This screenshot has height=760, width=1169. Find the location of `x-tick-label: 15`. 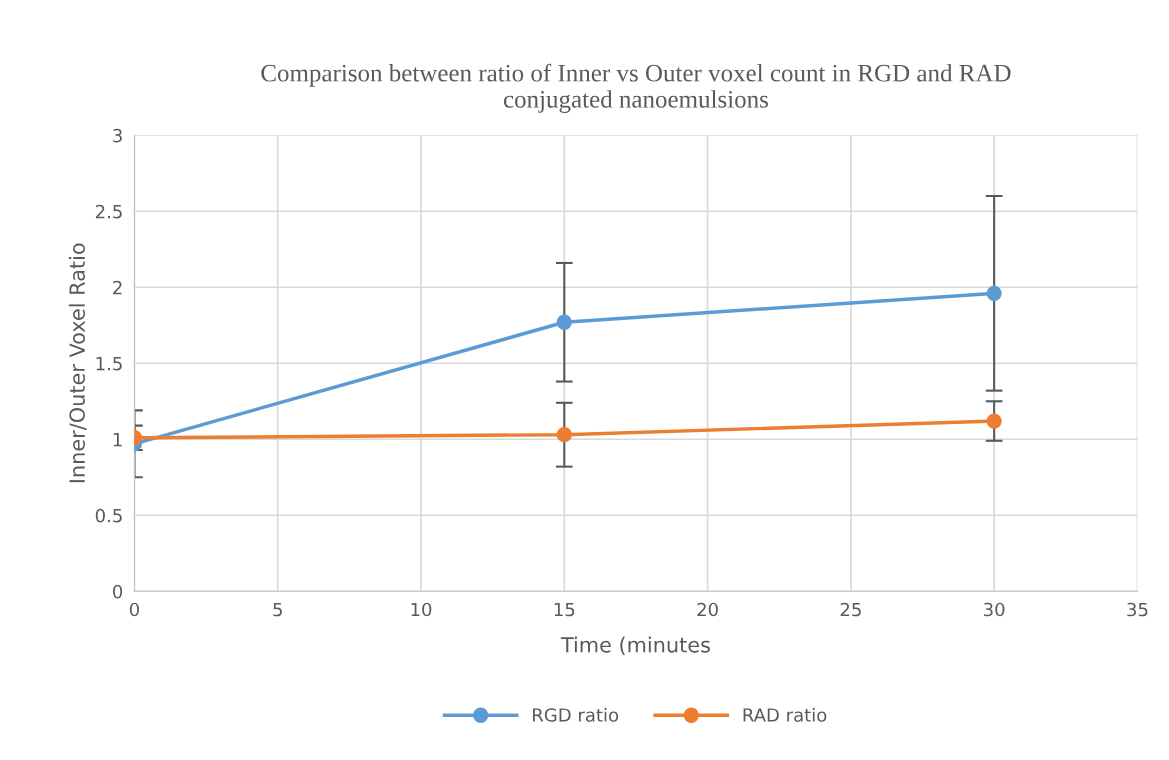

x-tick-label: 15 is located at coordinates (564, 609).